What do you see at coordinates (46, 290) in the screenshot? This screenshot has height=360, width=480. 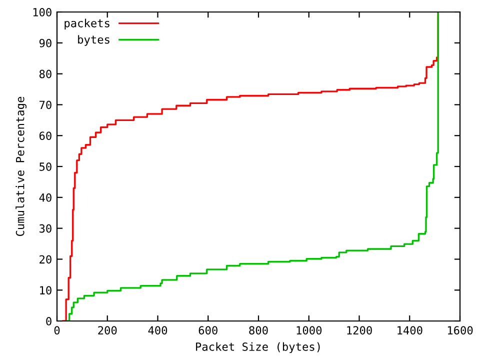 I see `y-tick-label: 10` at bounding box center [46, 290].